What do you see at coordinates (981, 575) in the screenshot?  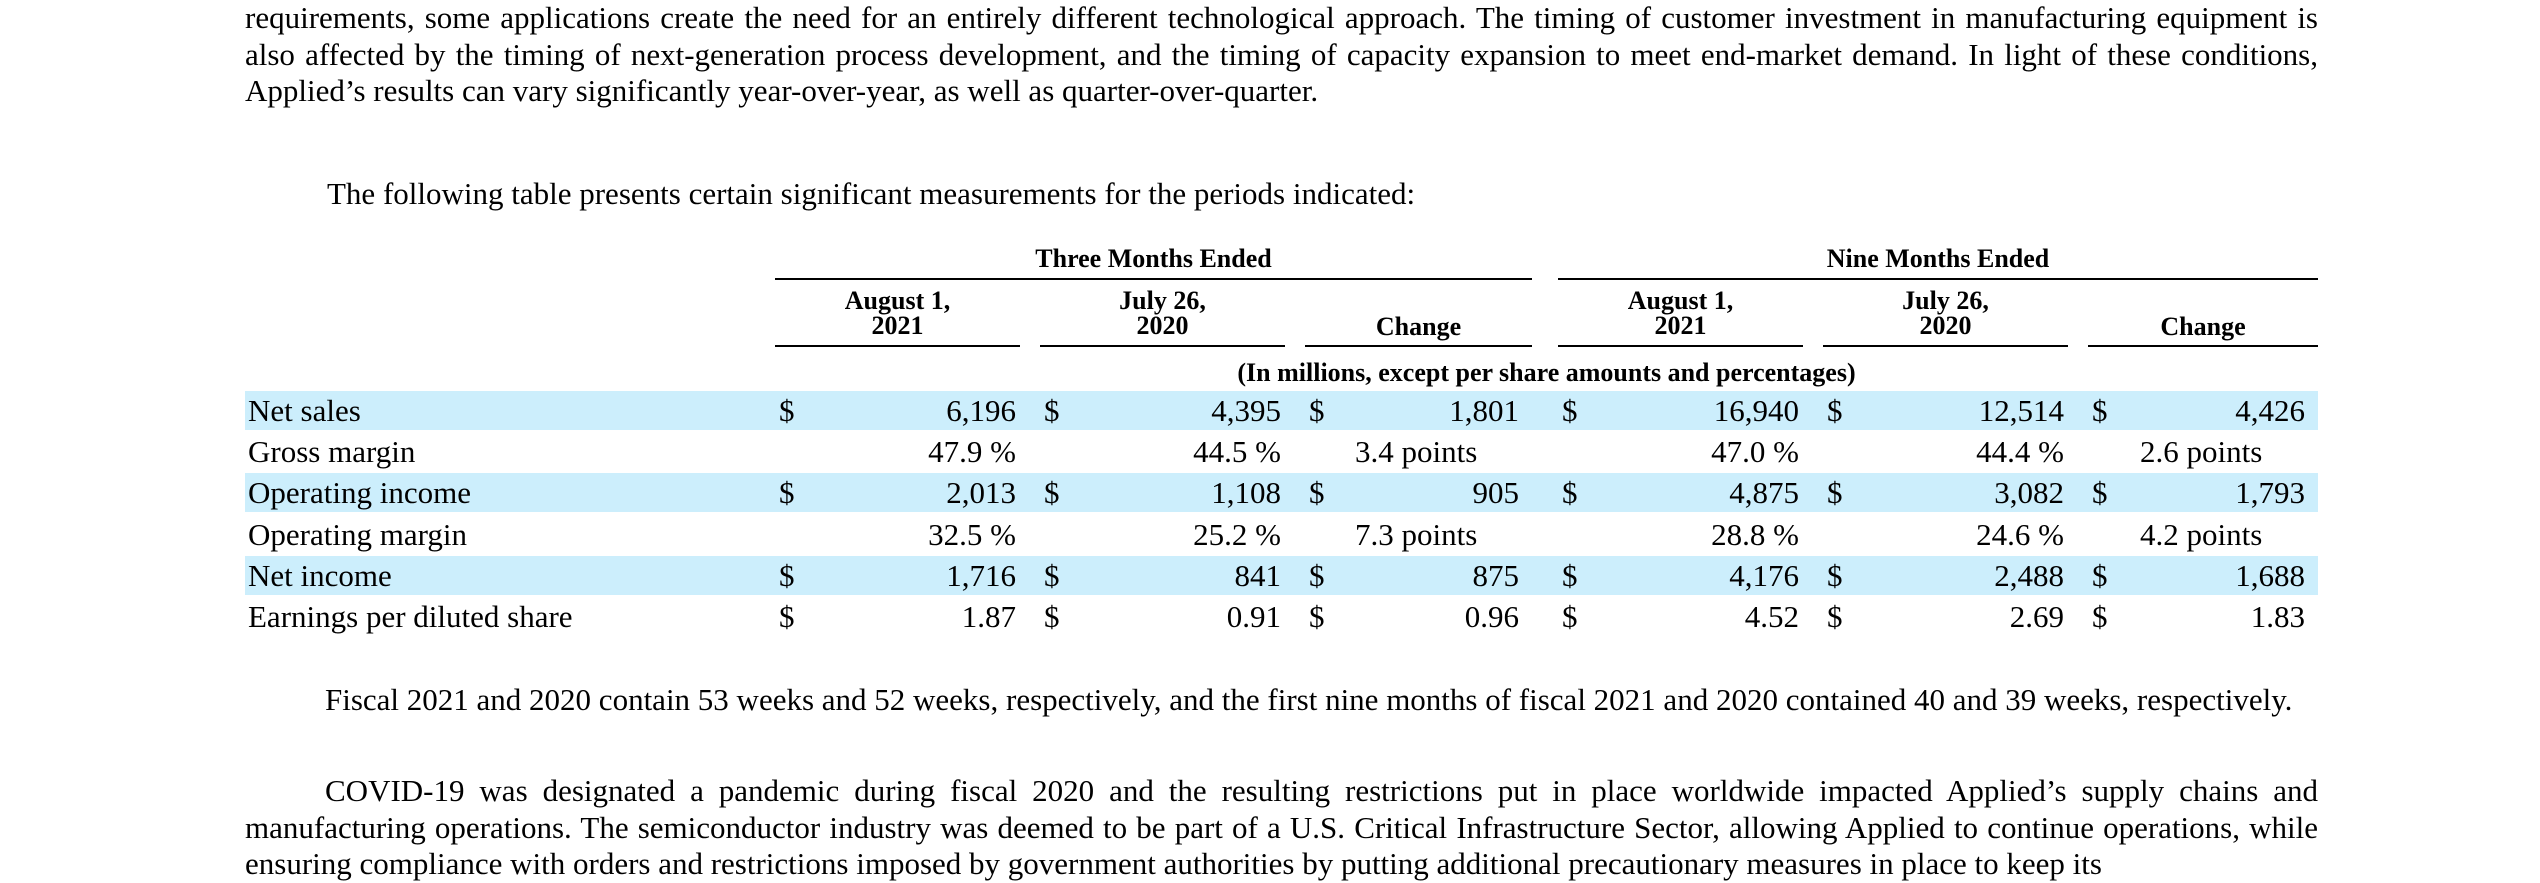 I see `cell-value: 1,716` at bounding box center [981, 575].